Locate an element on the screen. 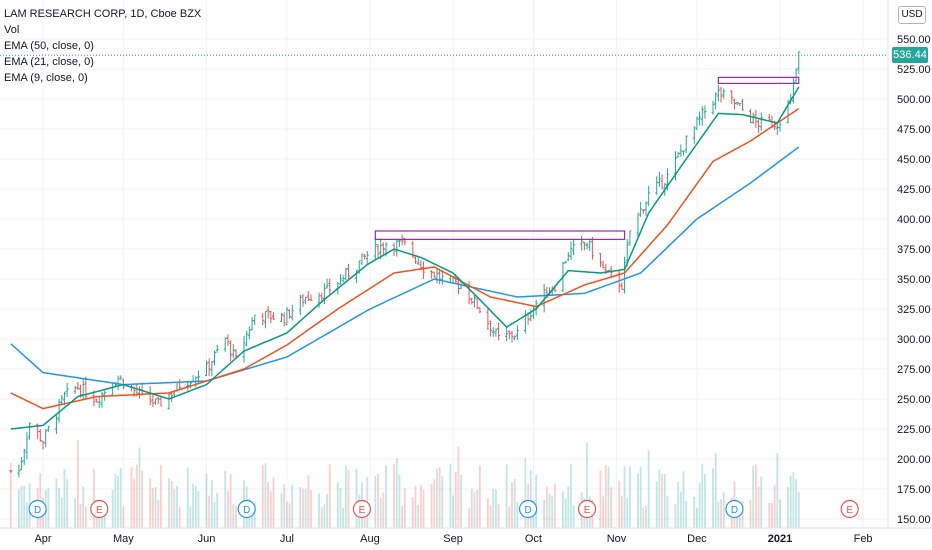  currency-button: USD is located at coordinates (912, 15).